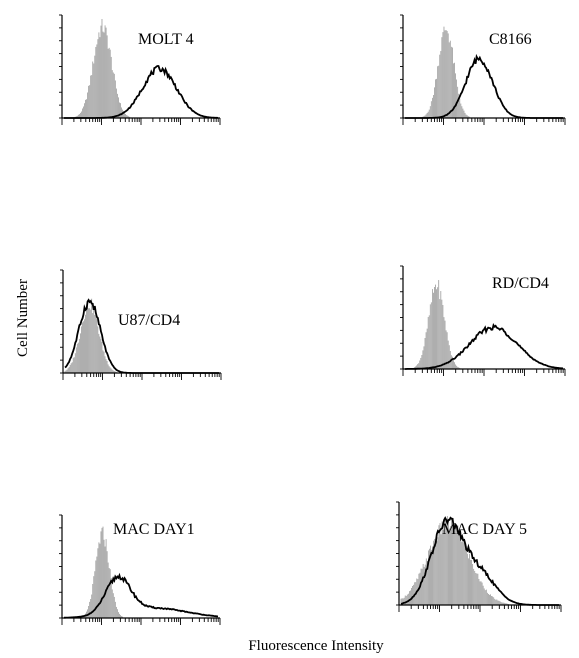 This screenshot has width=579, height=658. I want to click on histogram-panel: C8166, so click(483, 69).